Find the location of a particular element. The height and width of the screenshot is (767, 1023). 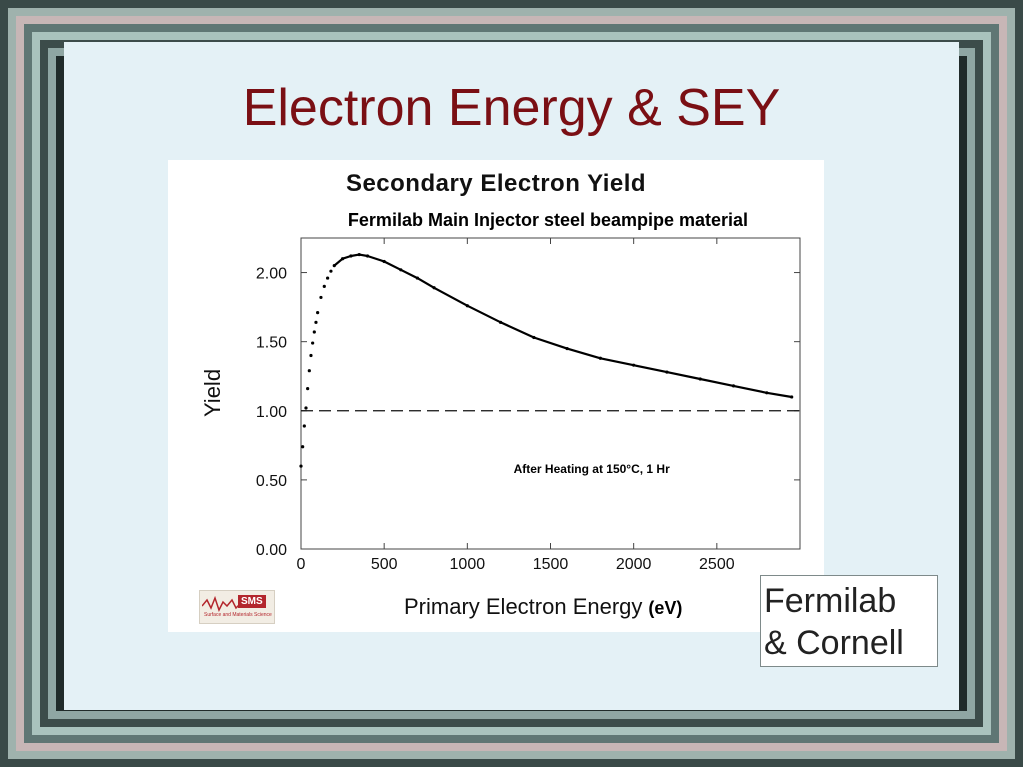

y-tick-label: 1.00 is located at coordinates (271, 412).